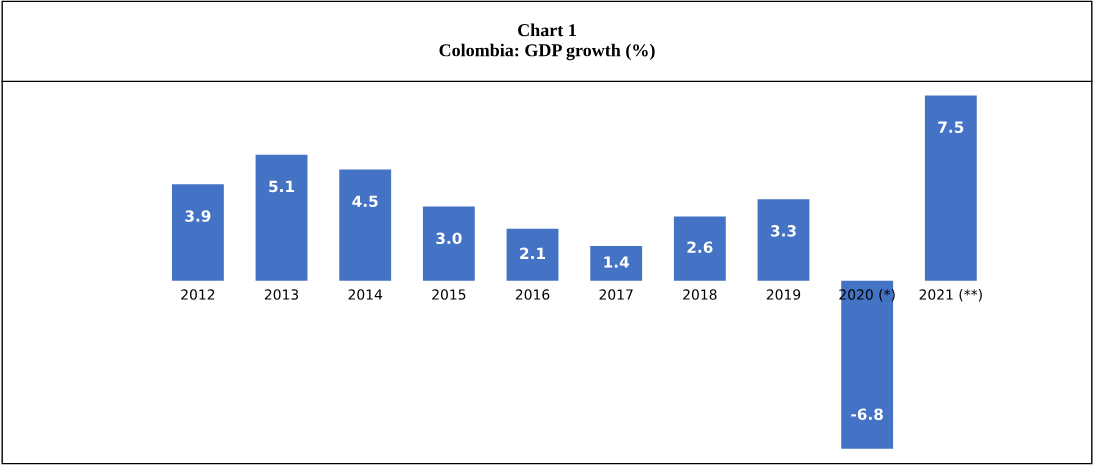  Describe the element at coordinates (198, 294) in the screenshot. I see `x-tick-label: 2012` at that location.